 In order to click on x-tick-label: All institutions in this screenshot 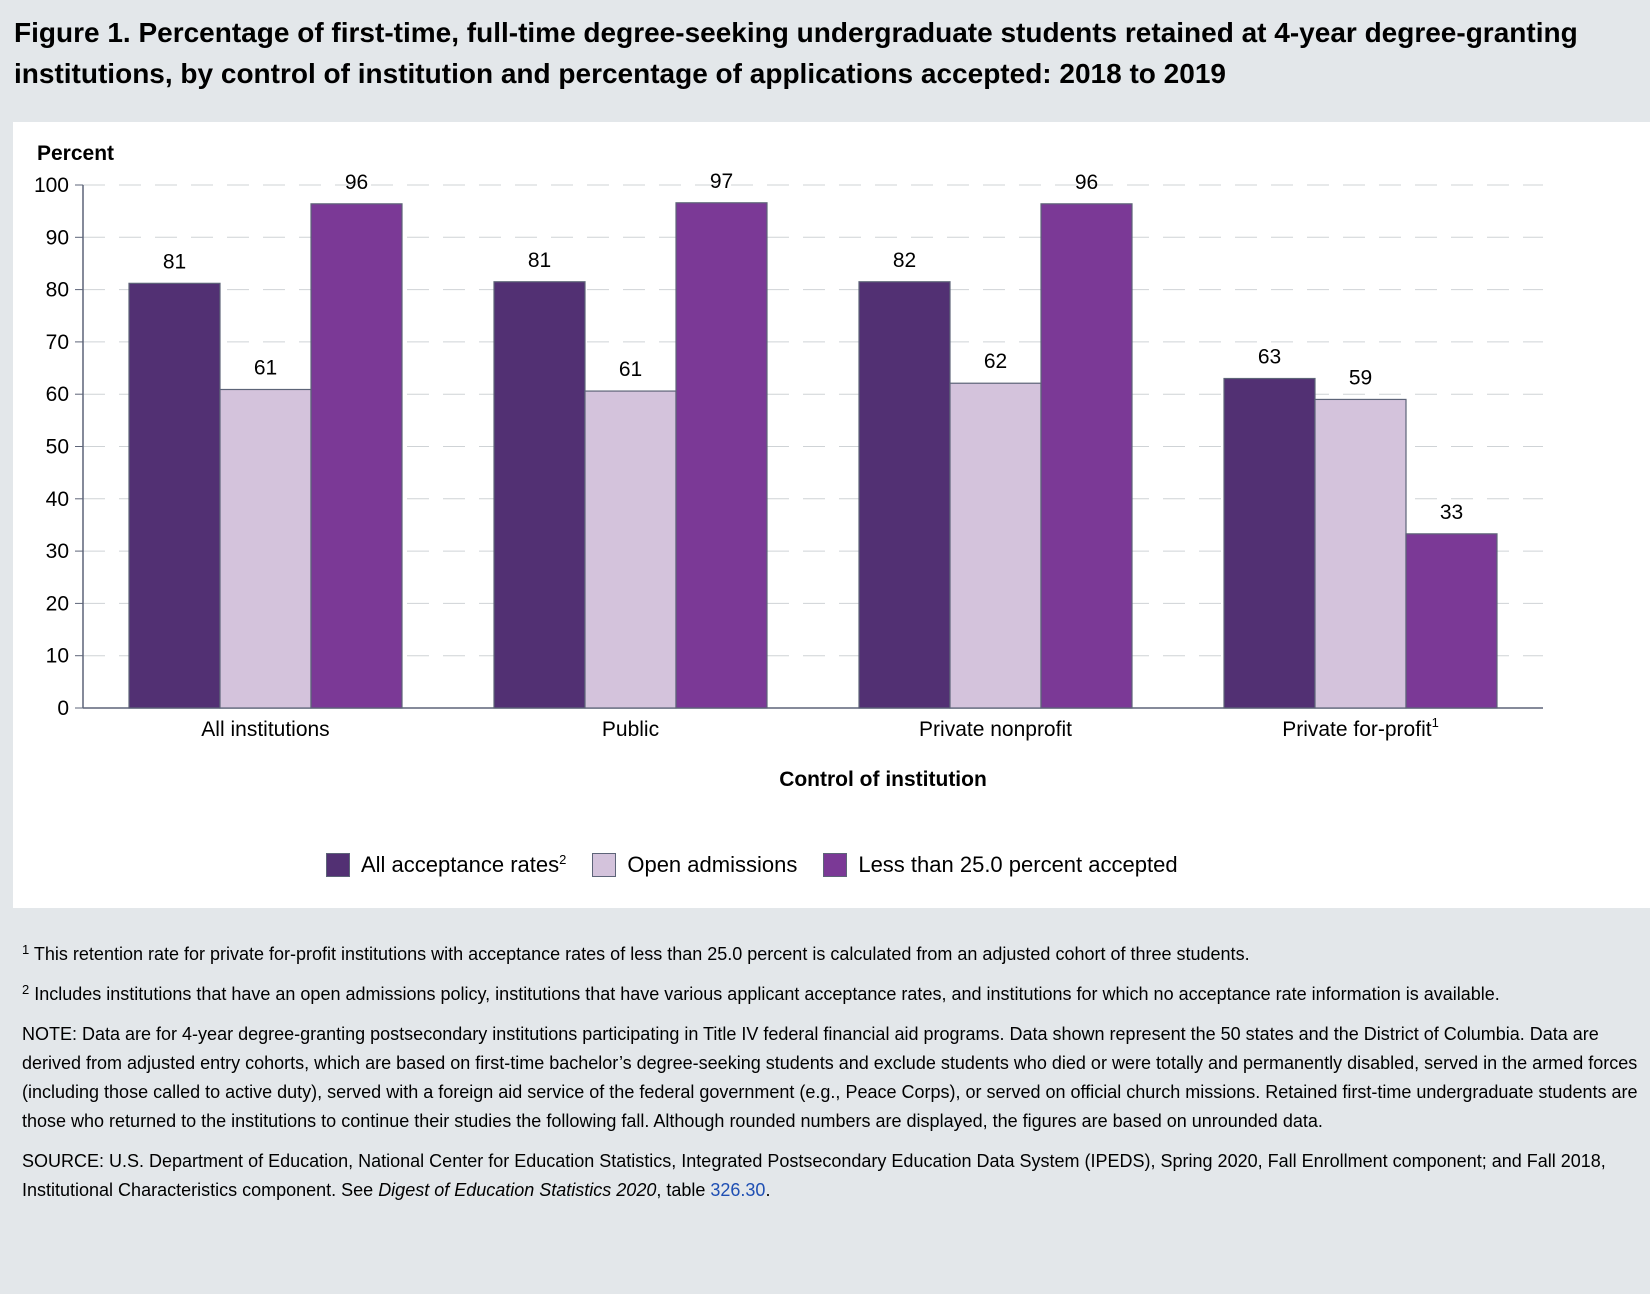, I will do `click(265, 729)`.